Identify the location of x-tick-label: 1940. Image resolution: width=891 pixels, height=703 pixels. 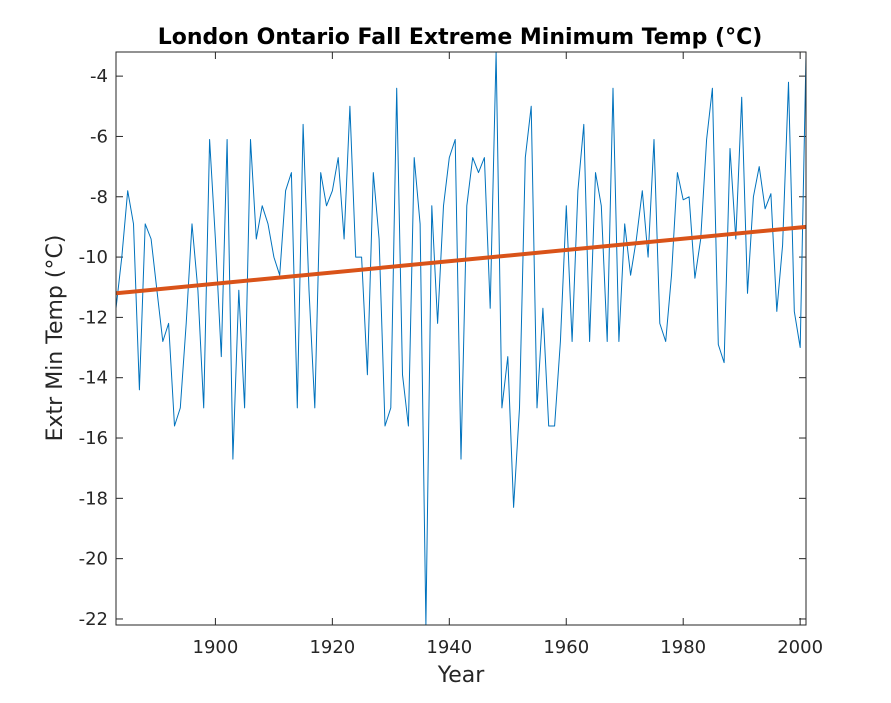
(449, 647).